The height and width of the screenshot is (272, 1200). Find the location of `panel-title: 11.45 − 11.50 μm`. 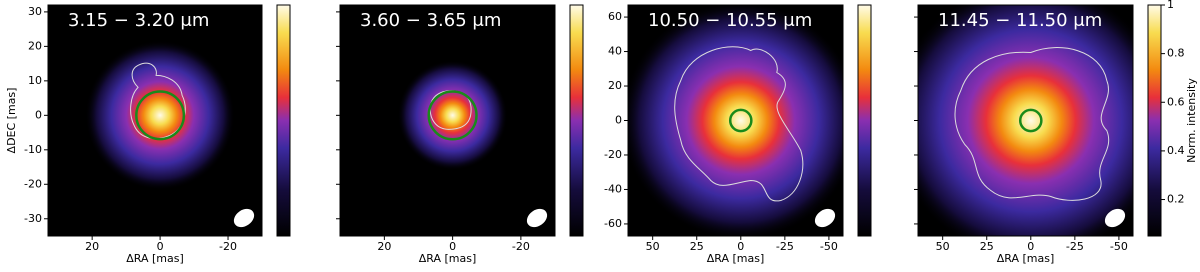

panel-title: 11.45 − 11.50 μm is located at coordinates (1020, 20).